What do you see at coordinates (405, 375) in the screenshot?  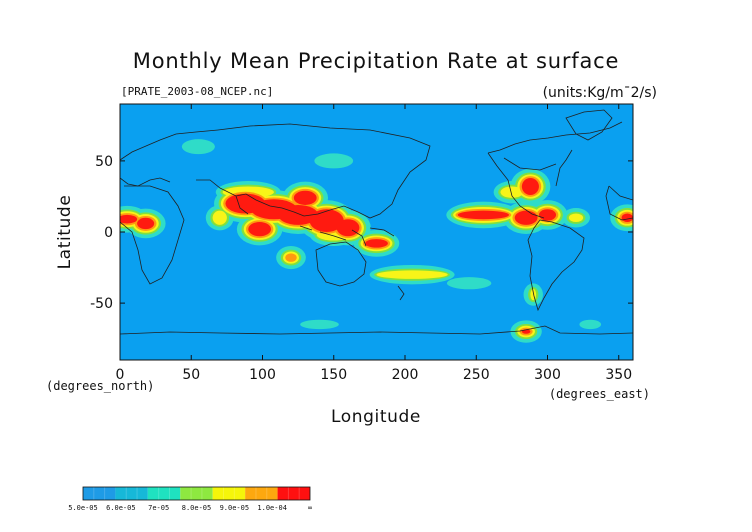 I see `x-tick-label-200: 200` at bounding box center [405, 375].